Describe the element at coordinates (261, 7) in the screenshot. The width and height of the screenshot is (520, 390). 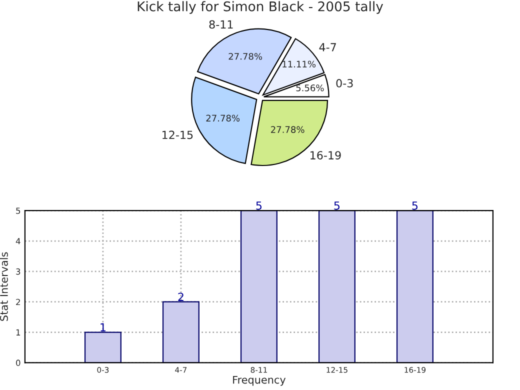
I see `chart-title: Kick tally for Simon Black - 2005 tally` at that location.